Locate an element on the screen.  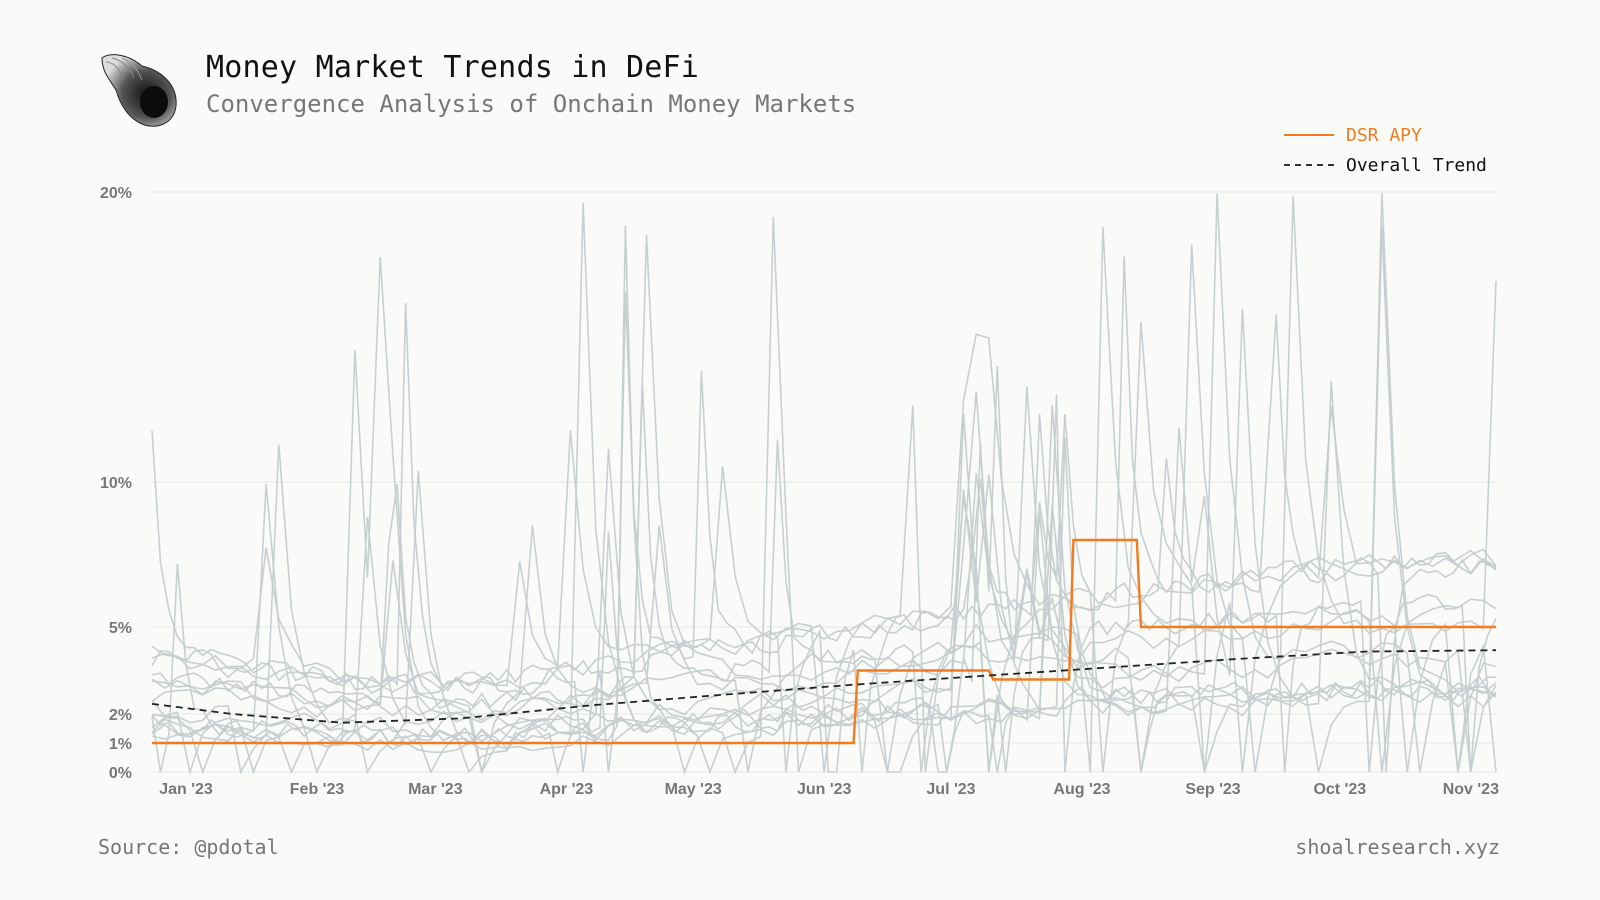
y-tick-label: 10% is located at coordinates (116, 483).